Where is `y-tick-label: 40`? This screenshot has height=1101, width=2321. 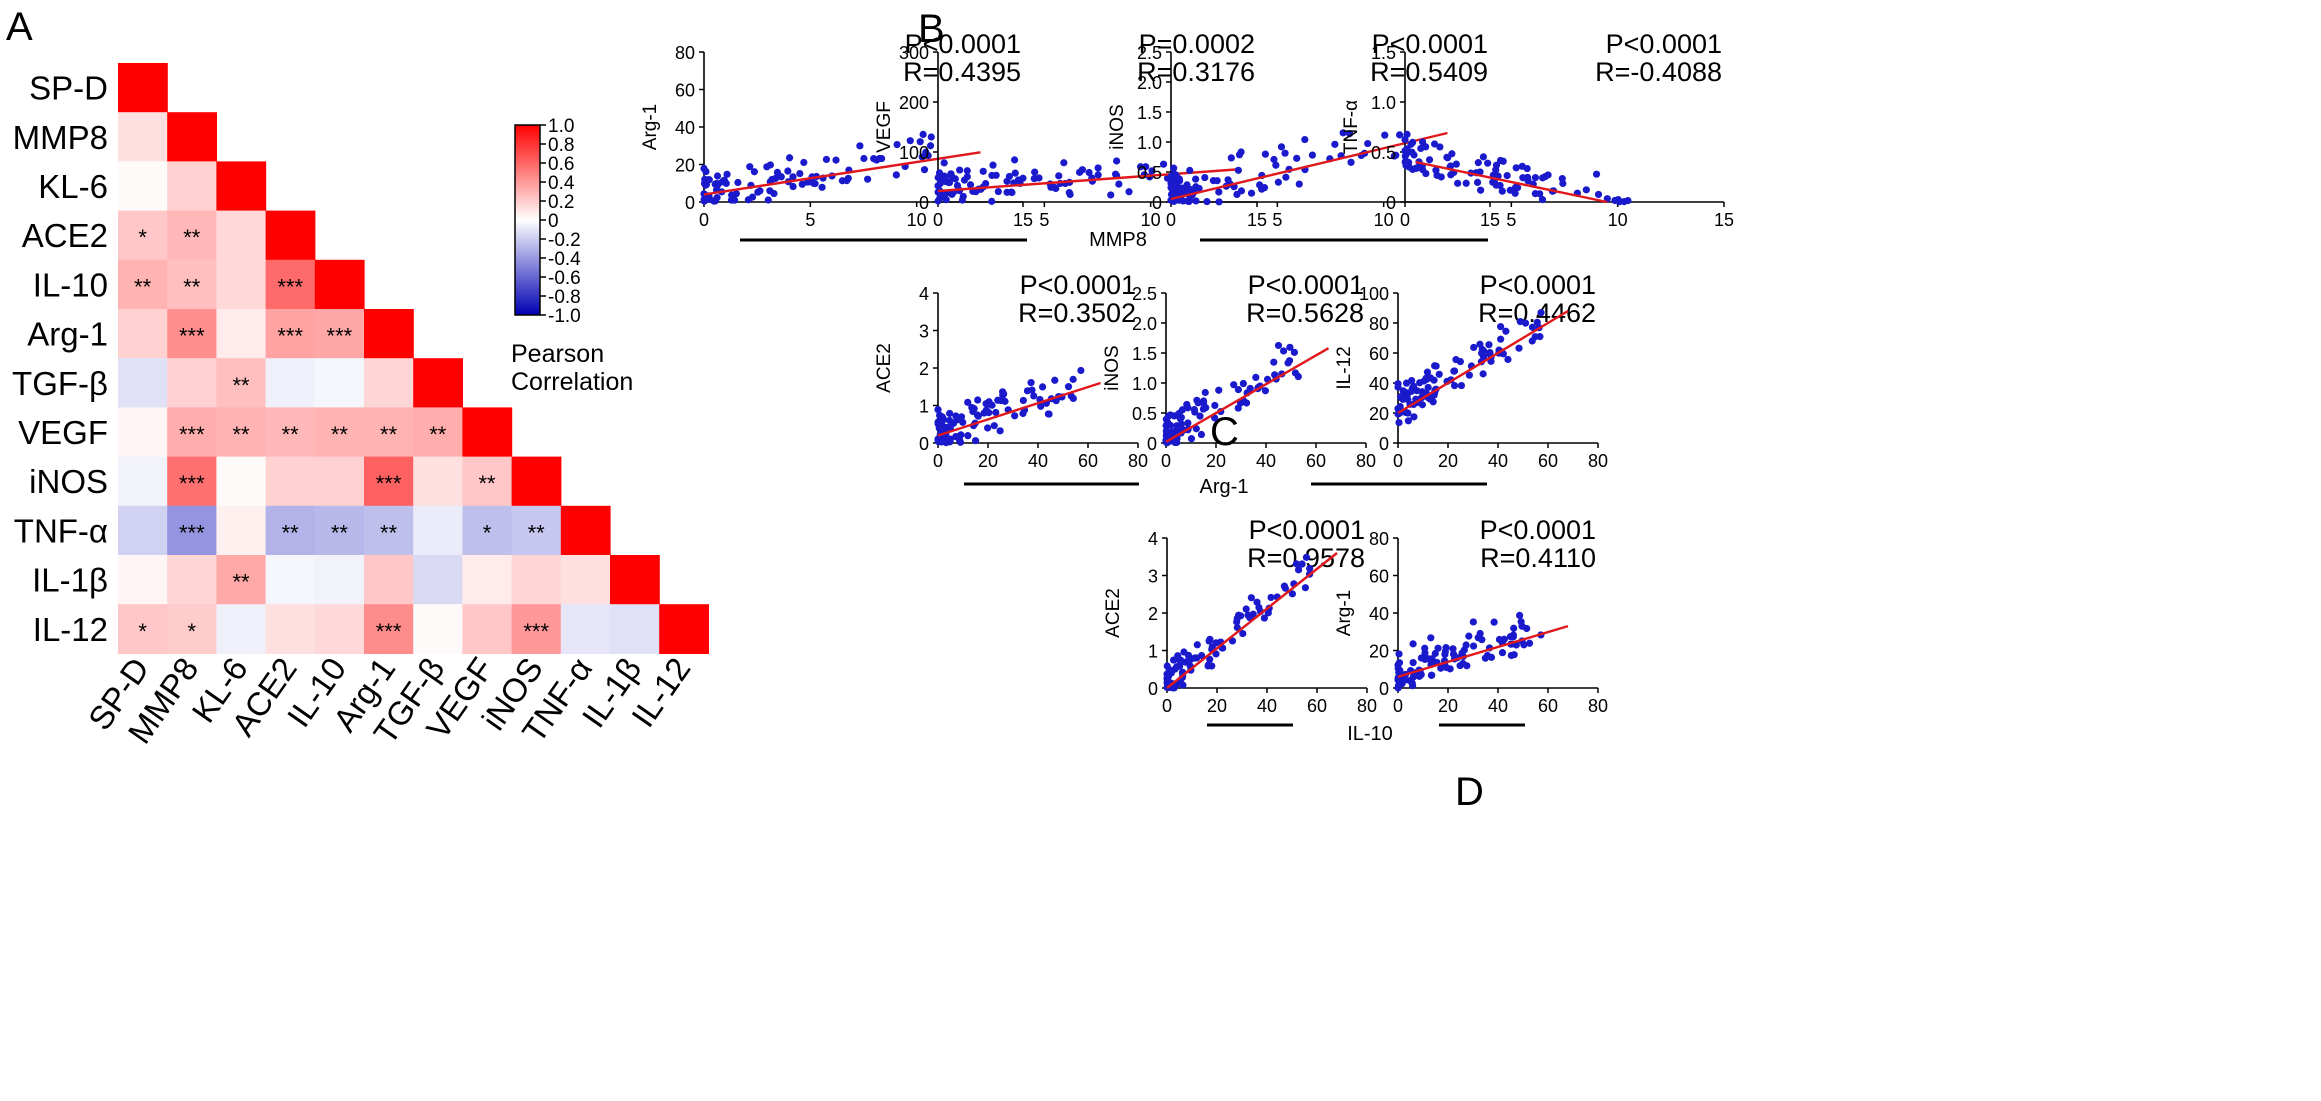 y-tick-label: 40 is located at coordinates (1379, 614).